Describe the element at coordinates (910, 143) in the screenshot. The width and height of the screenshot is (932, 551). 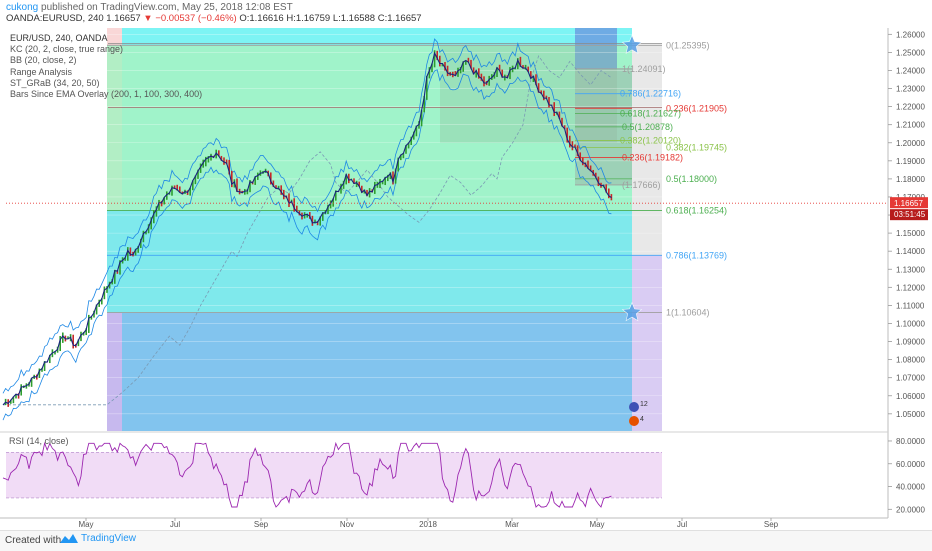
I see `y-tick-label: 1.20000` at that location.